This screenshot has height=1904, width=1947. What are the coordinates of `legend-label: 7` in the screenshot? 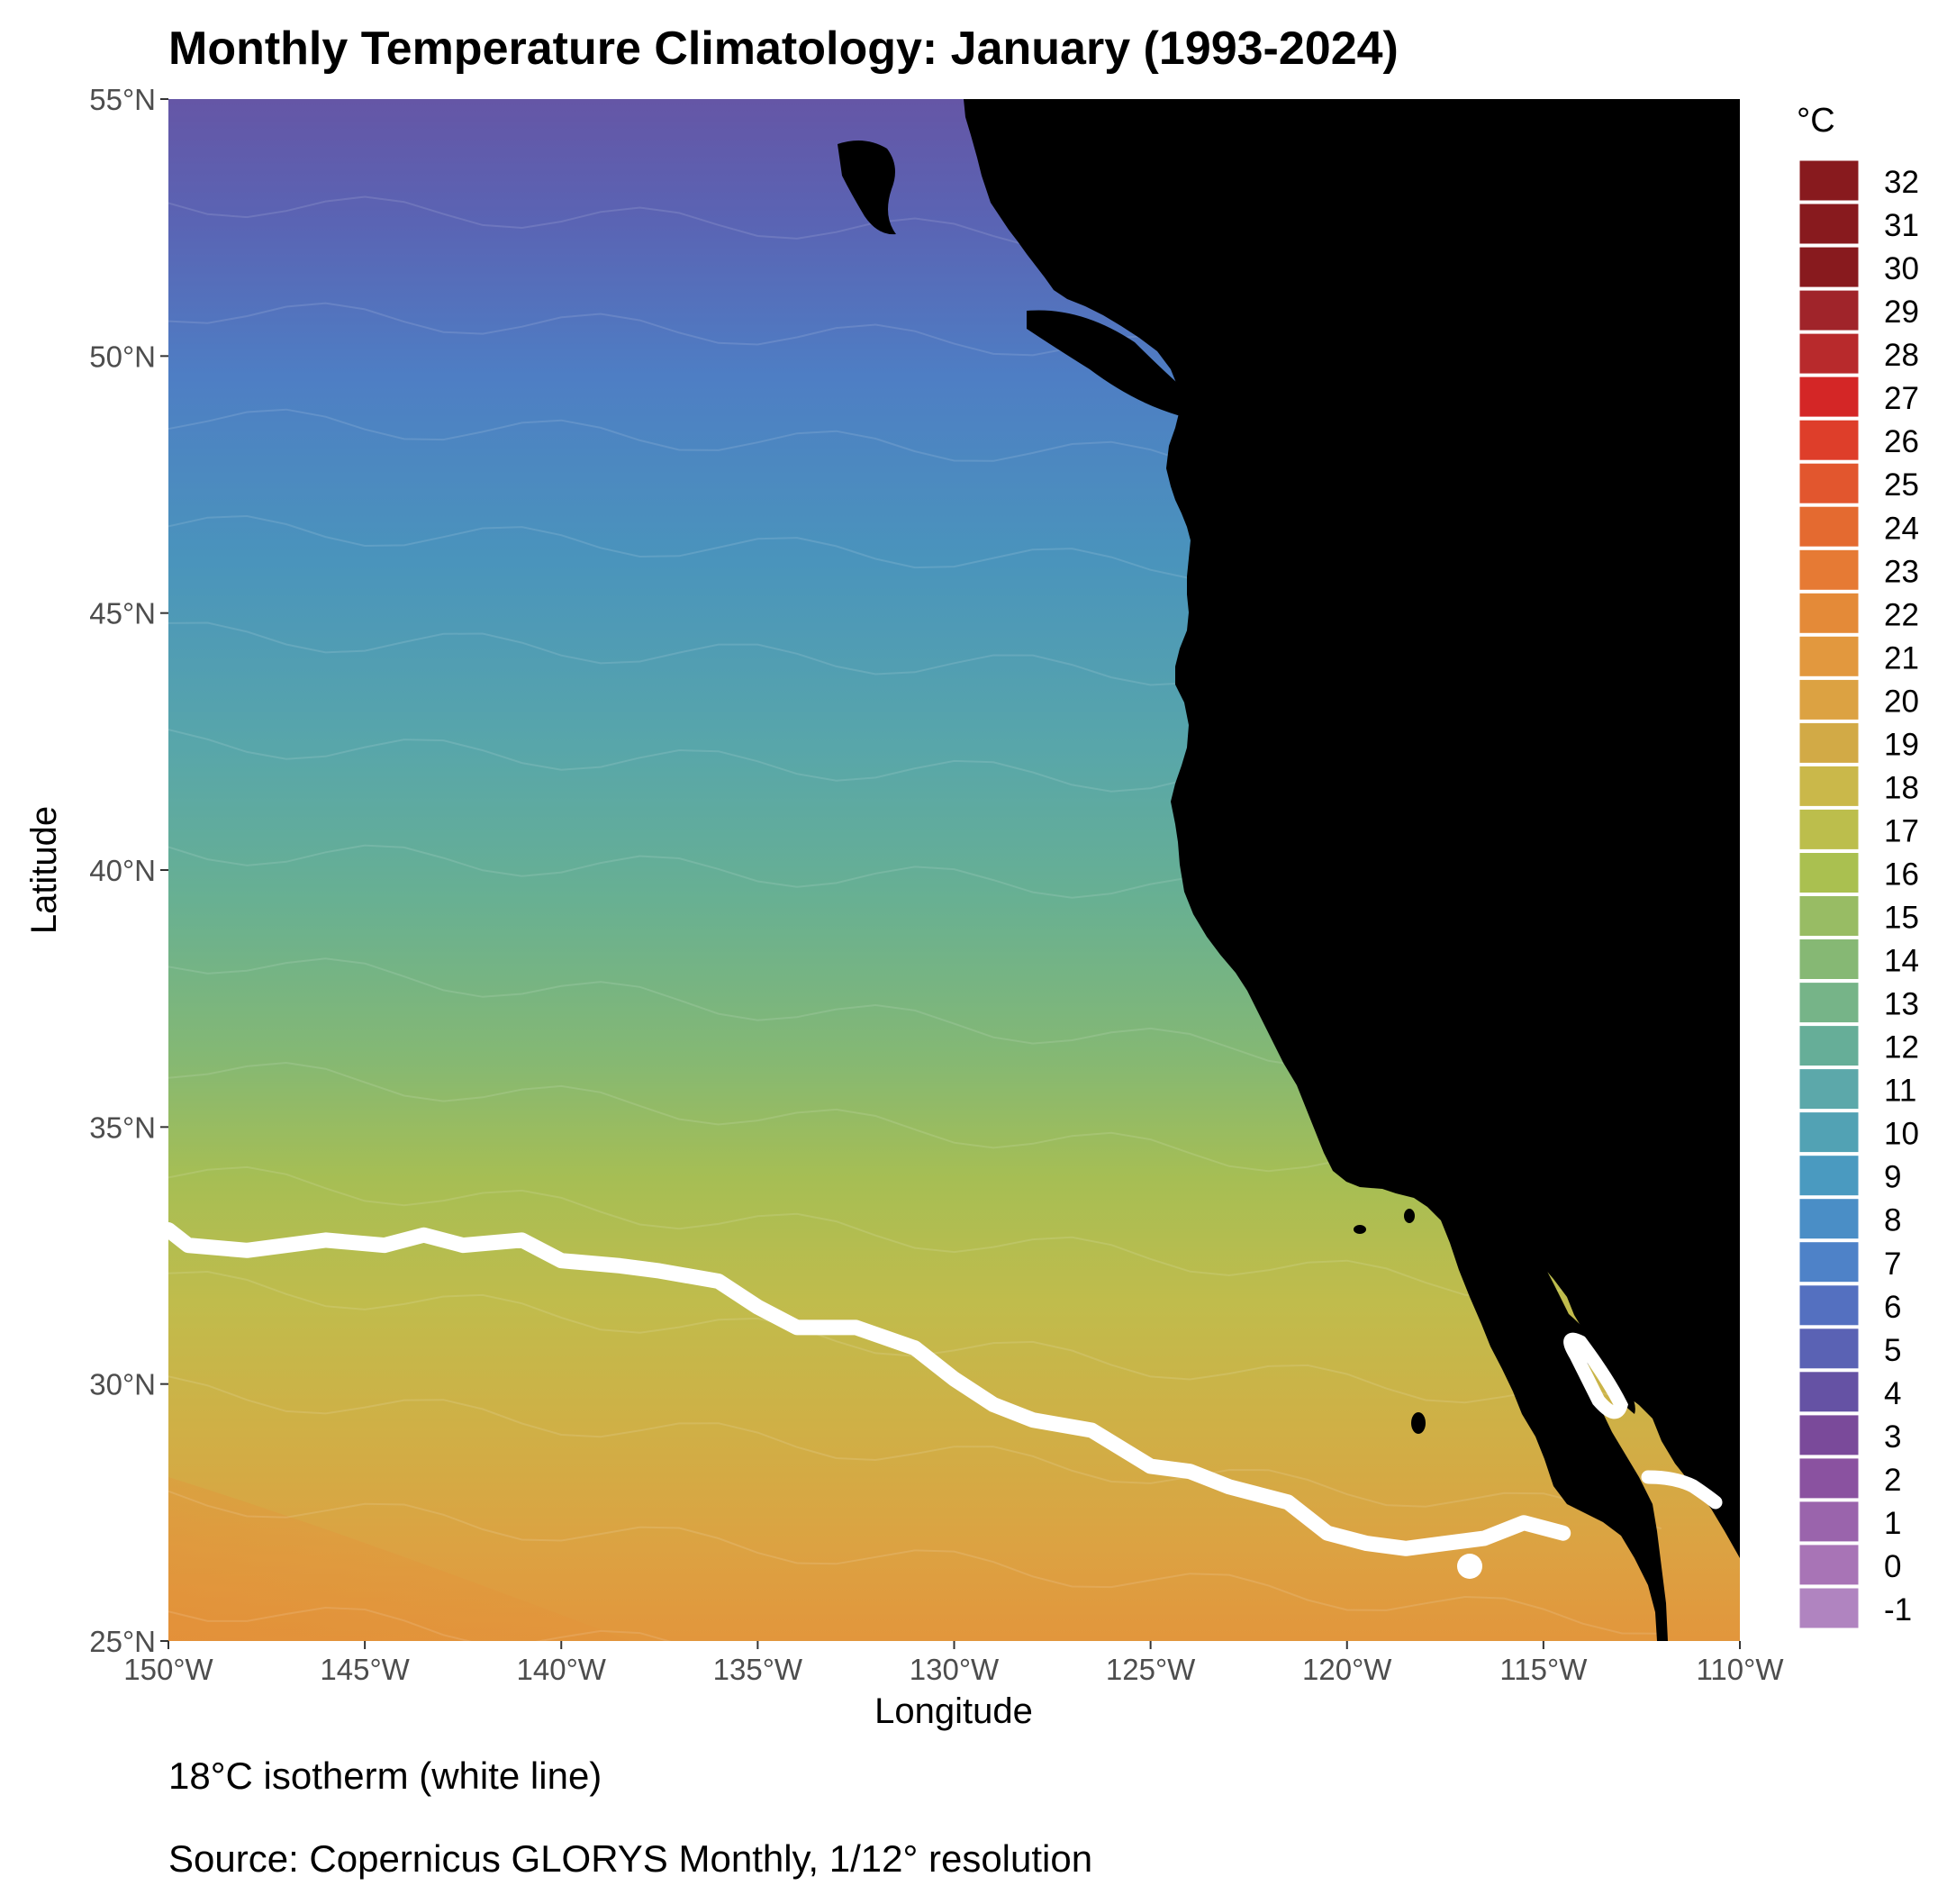 It's located at (1893, 1264).